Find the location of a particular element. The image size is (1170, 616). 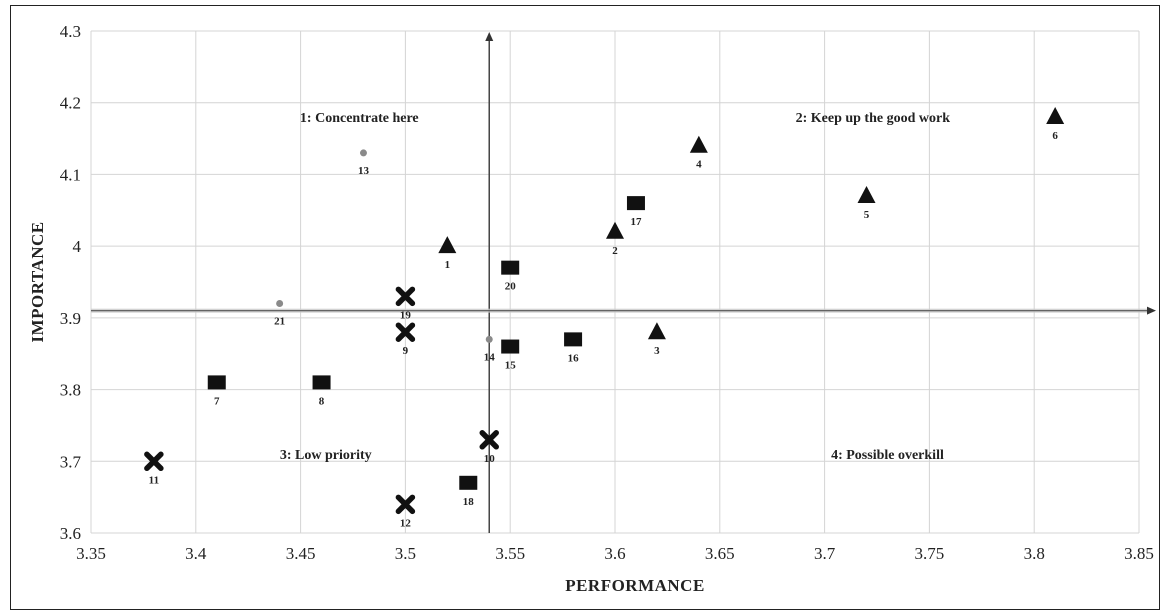

y-tick-label: 3.9 is located at coordinates (70, 318).